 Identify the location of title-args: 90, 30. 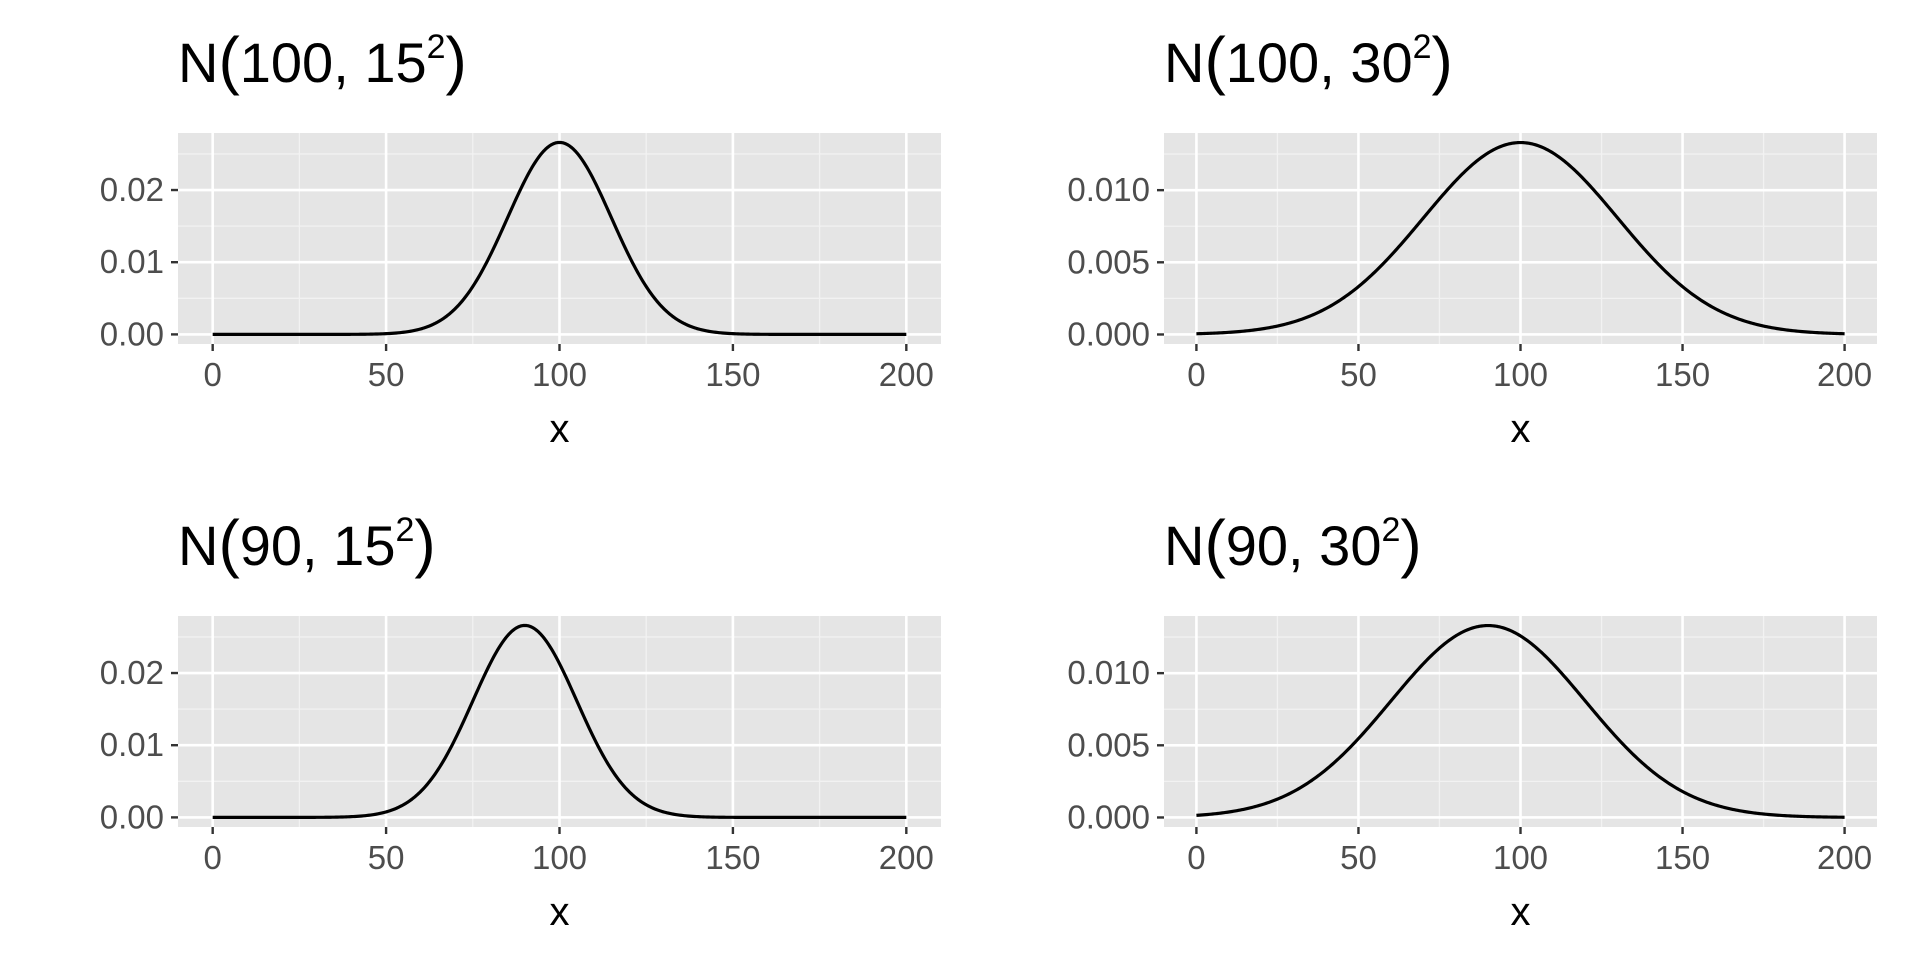
(1304, 545).